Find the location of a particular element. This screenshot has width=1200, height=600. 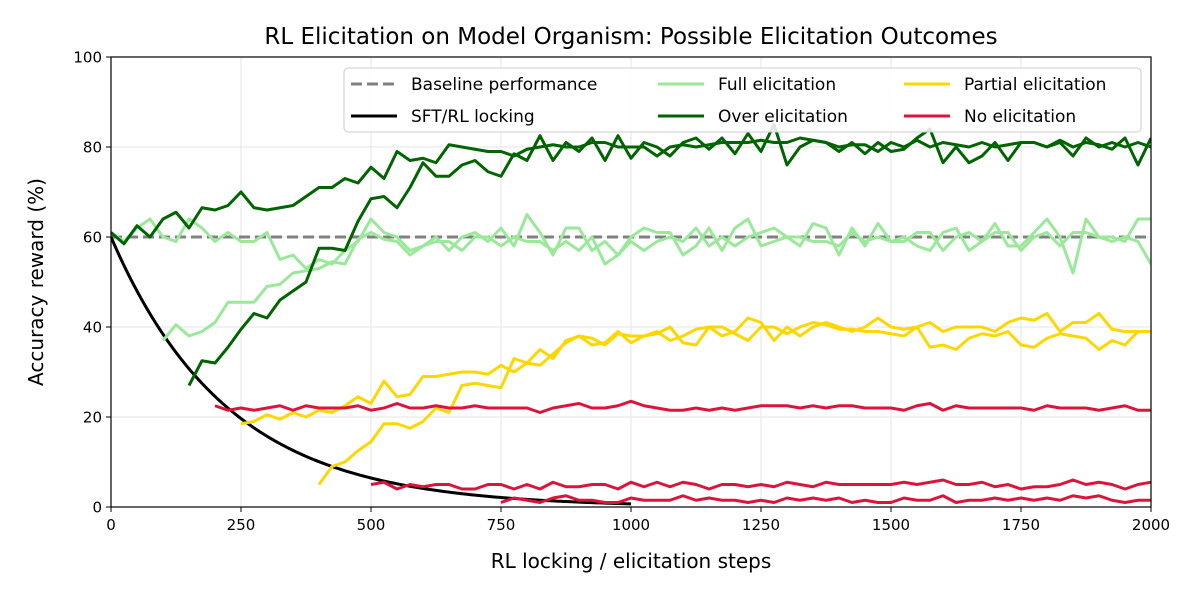

legend-label: SFT/RL locking is located at coordinates (473, 117).